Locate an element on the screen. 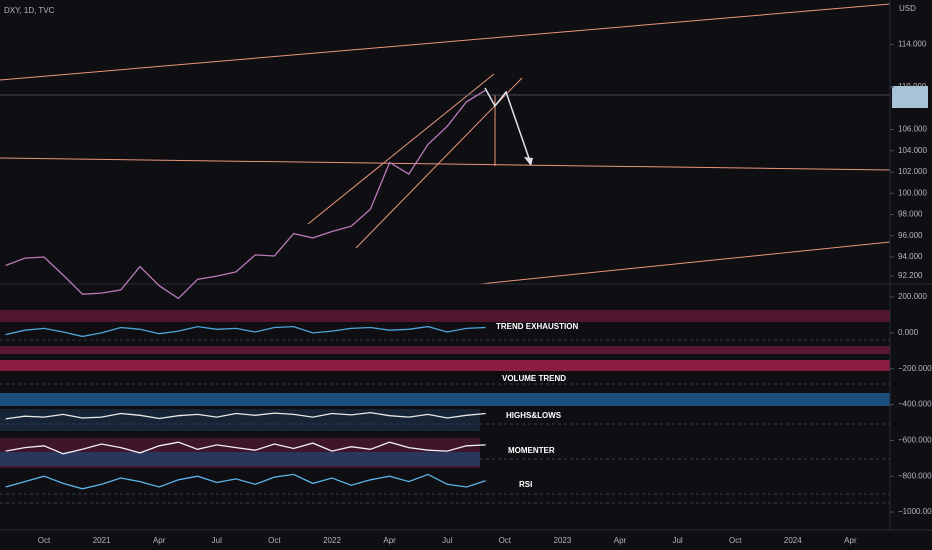  x-tick-label: 2022 is located at coordinates (332, 540).